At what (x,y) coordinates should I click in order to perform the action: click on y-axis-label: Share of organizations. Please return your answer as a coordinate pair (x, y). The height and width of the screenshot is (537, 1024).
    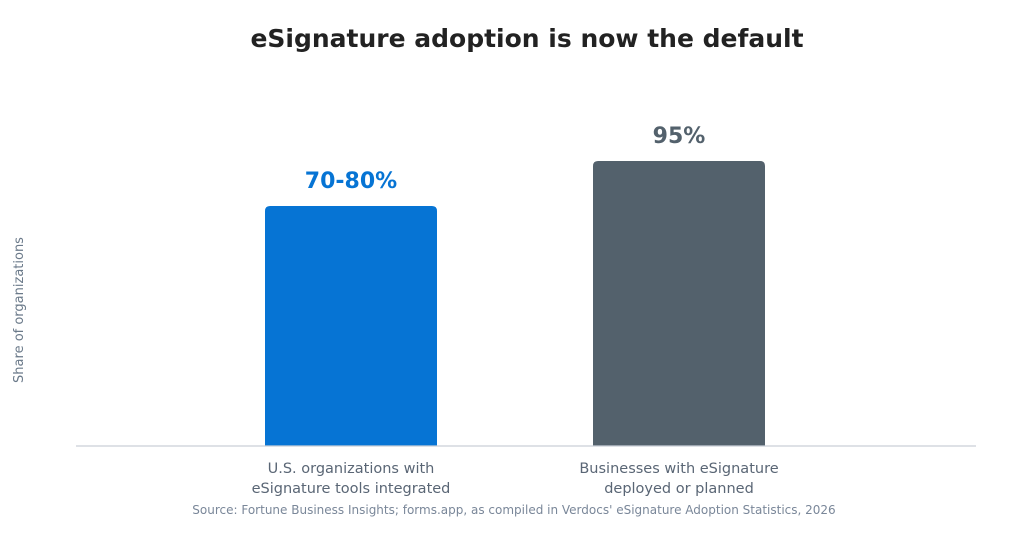
    Looking at the image, I should click on (19, 310).